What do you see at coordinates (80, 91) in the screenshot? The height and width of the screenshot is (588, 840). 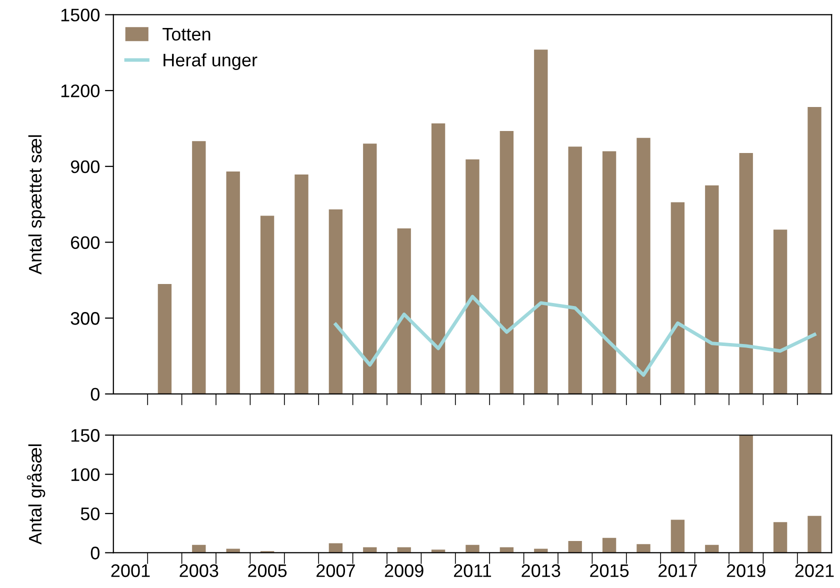 I see `y-tick-label: 1200` at bounding box center [80, 91].